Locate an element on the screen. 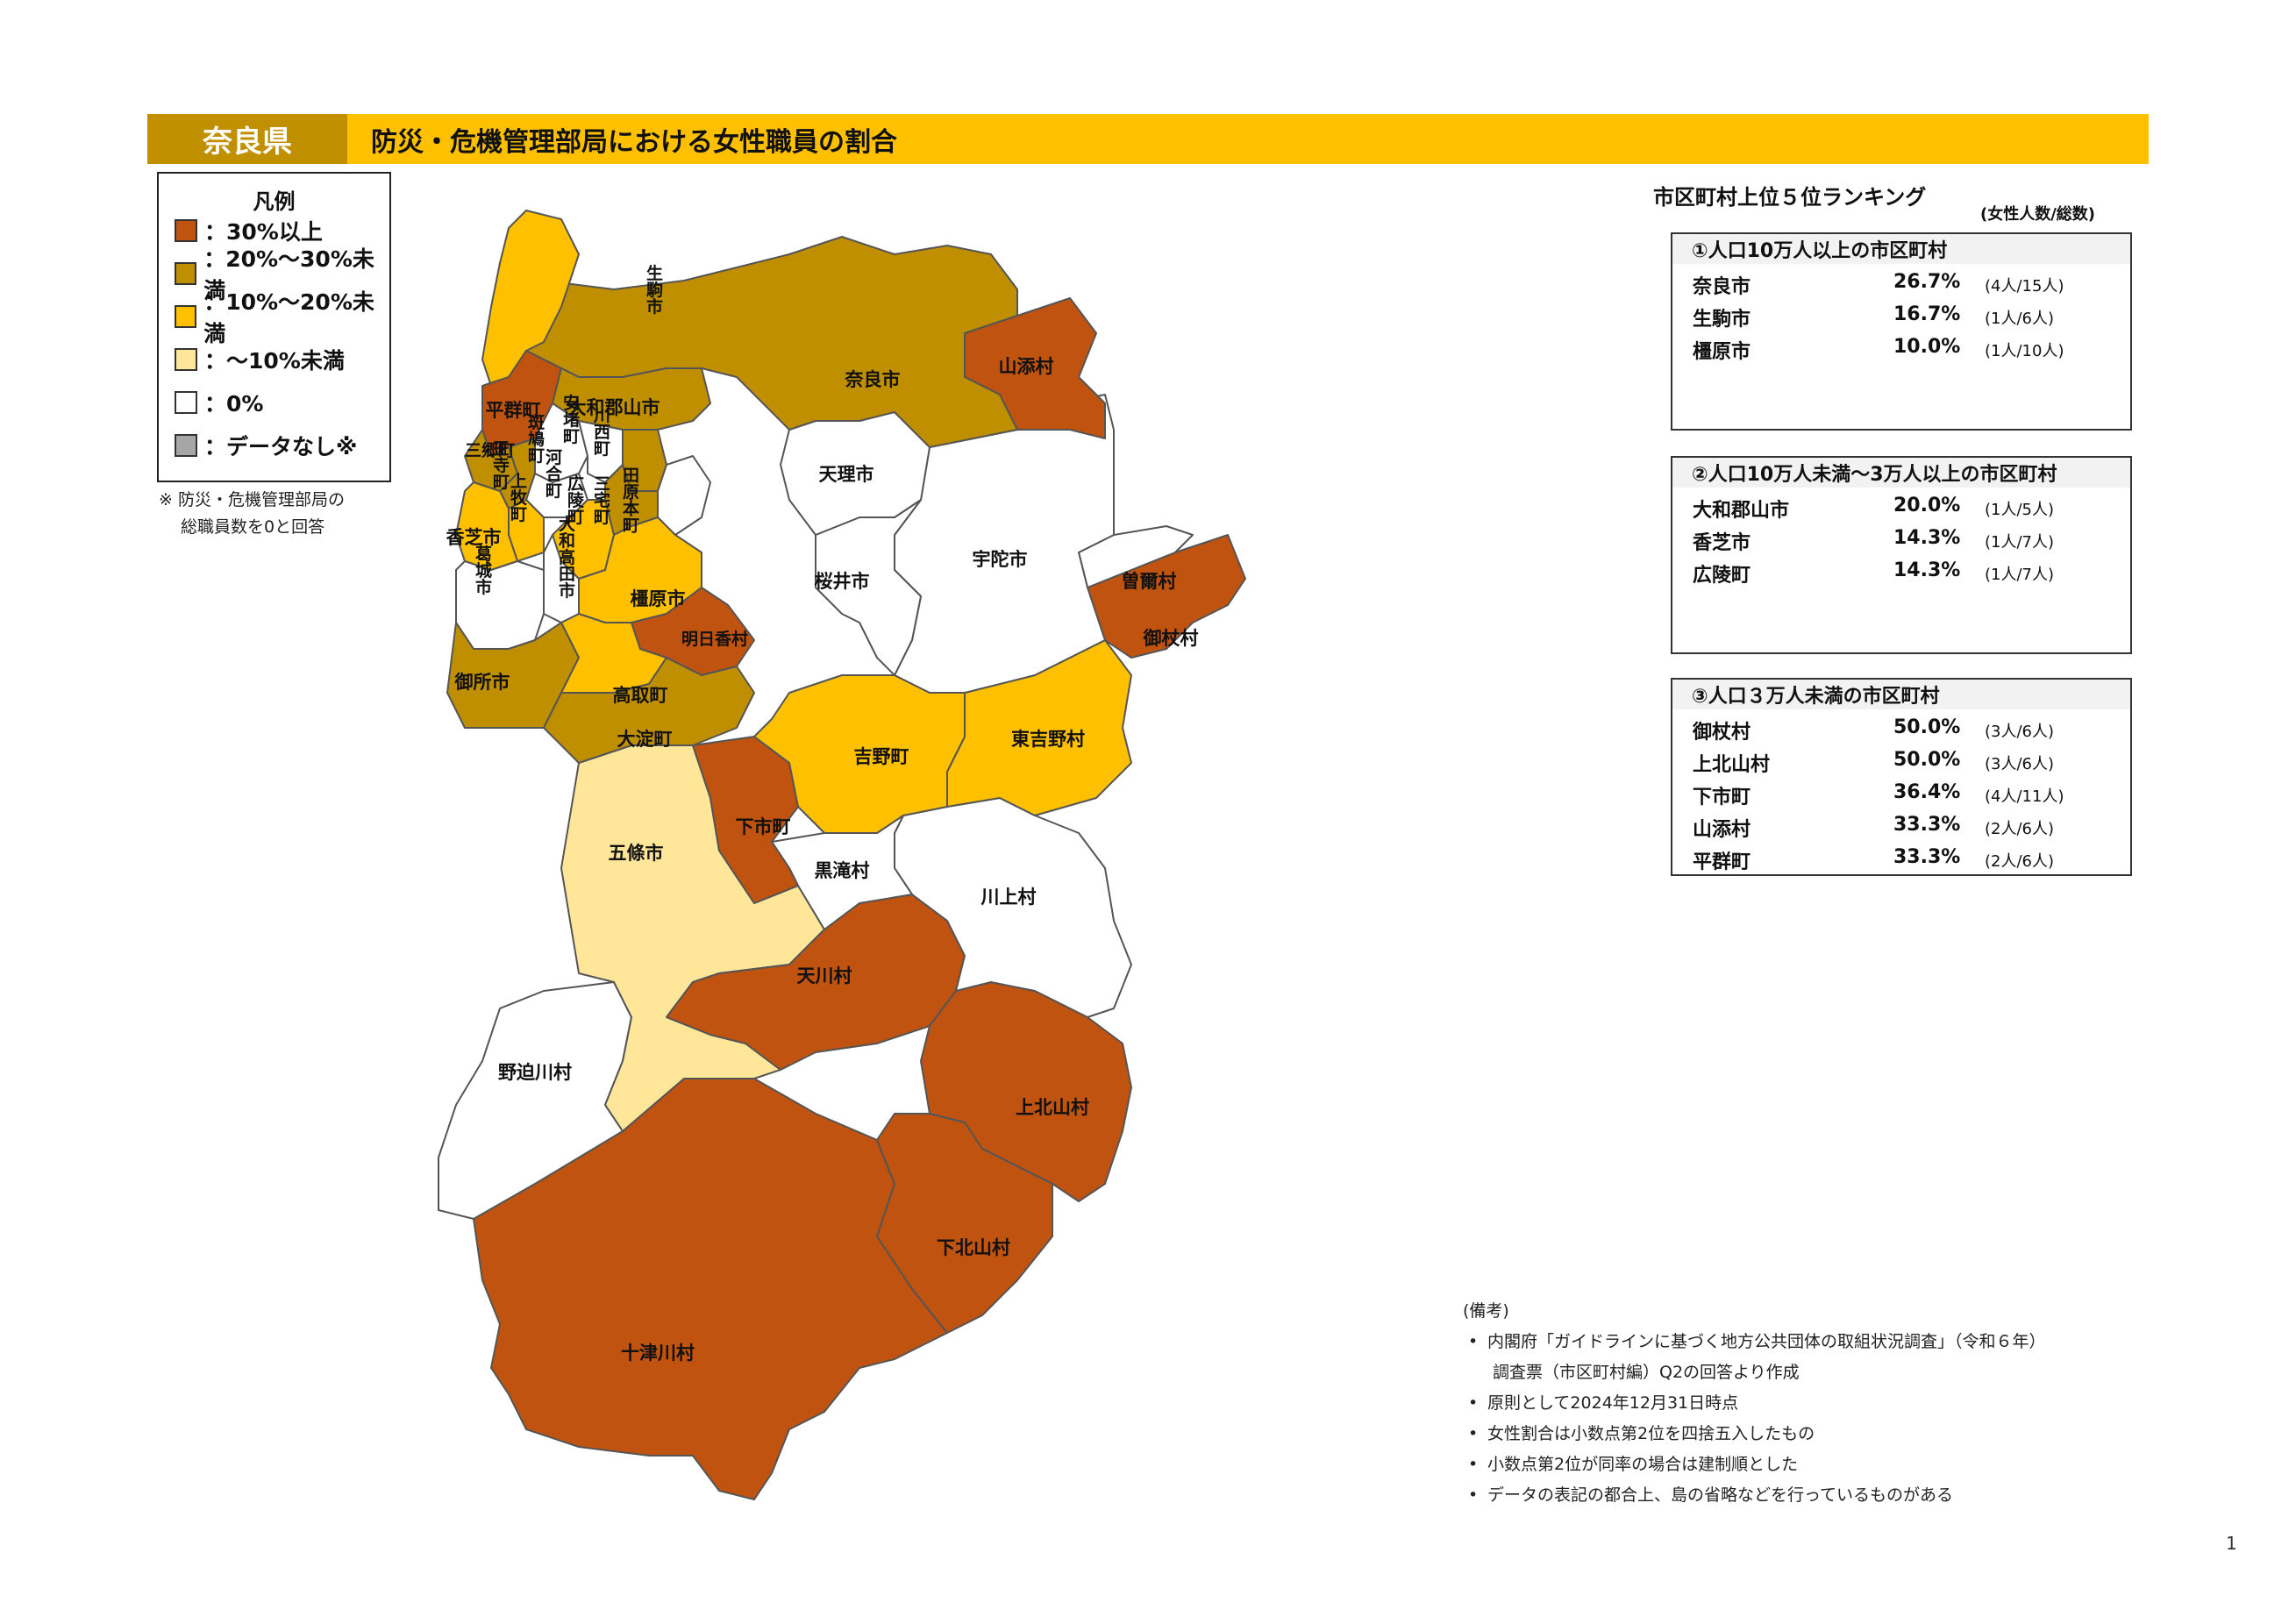  region-katsuragi is located at coordinates (500, 605).